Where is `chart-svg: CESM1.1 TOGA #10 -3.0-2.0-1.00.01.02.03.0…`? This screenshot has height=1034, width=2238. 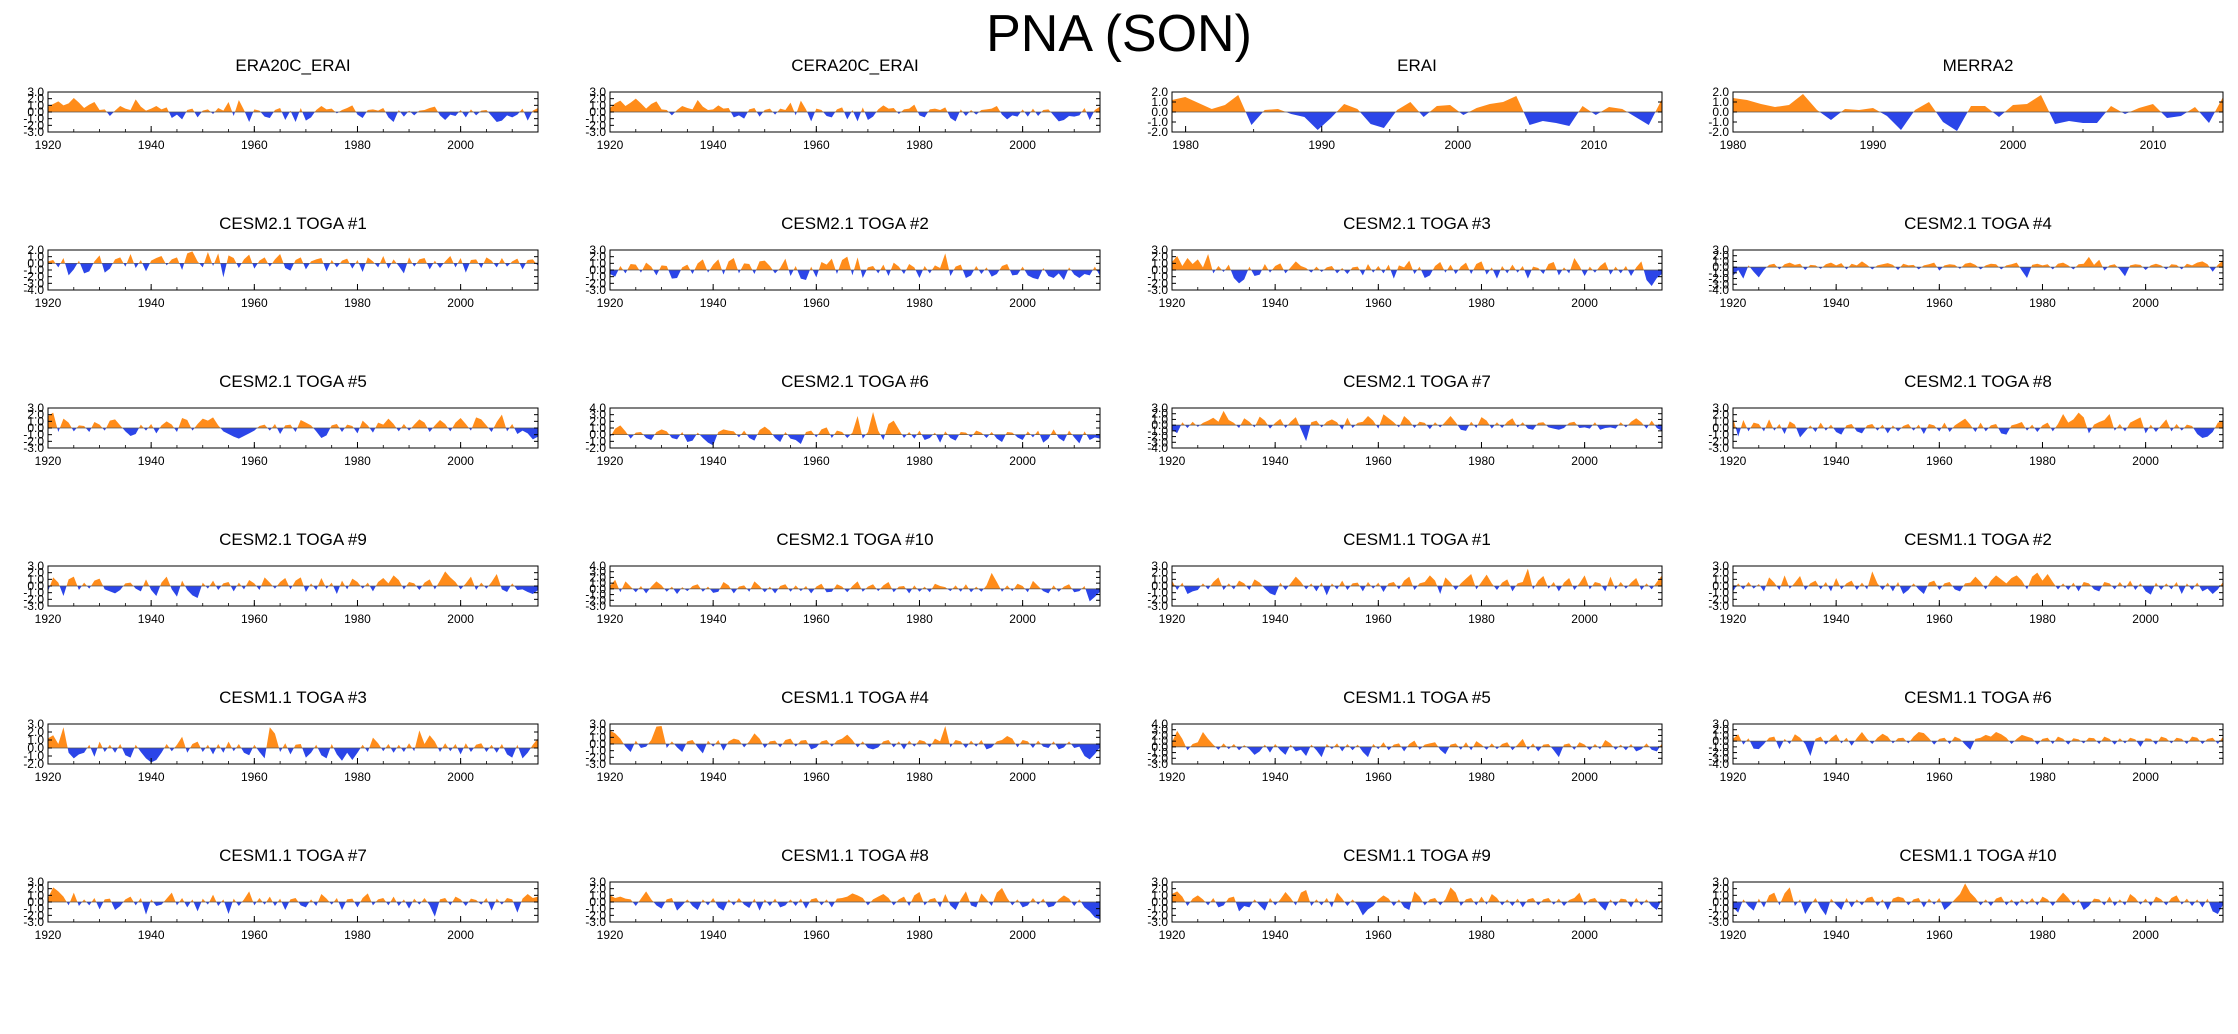
chart-svg: CESM1.1 TOGA #10 -3.0-2.0-1.00.01.02.03.0… is located at coordinates (1966, 894).